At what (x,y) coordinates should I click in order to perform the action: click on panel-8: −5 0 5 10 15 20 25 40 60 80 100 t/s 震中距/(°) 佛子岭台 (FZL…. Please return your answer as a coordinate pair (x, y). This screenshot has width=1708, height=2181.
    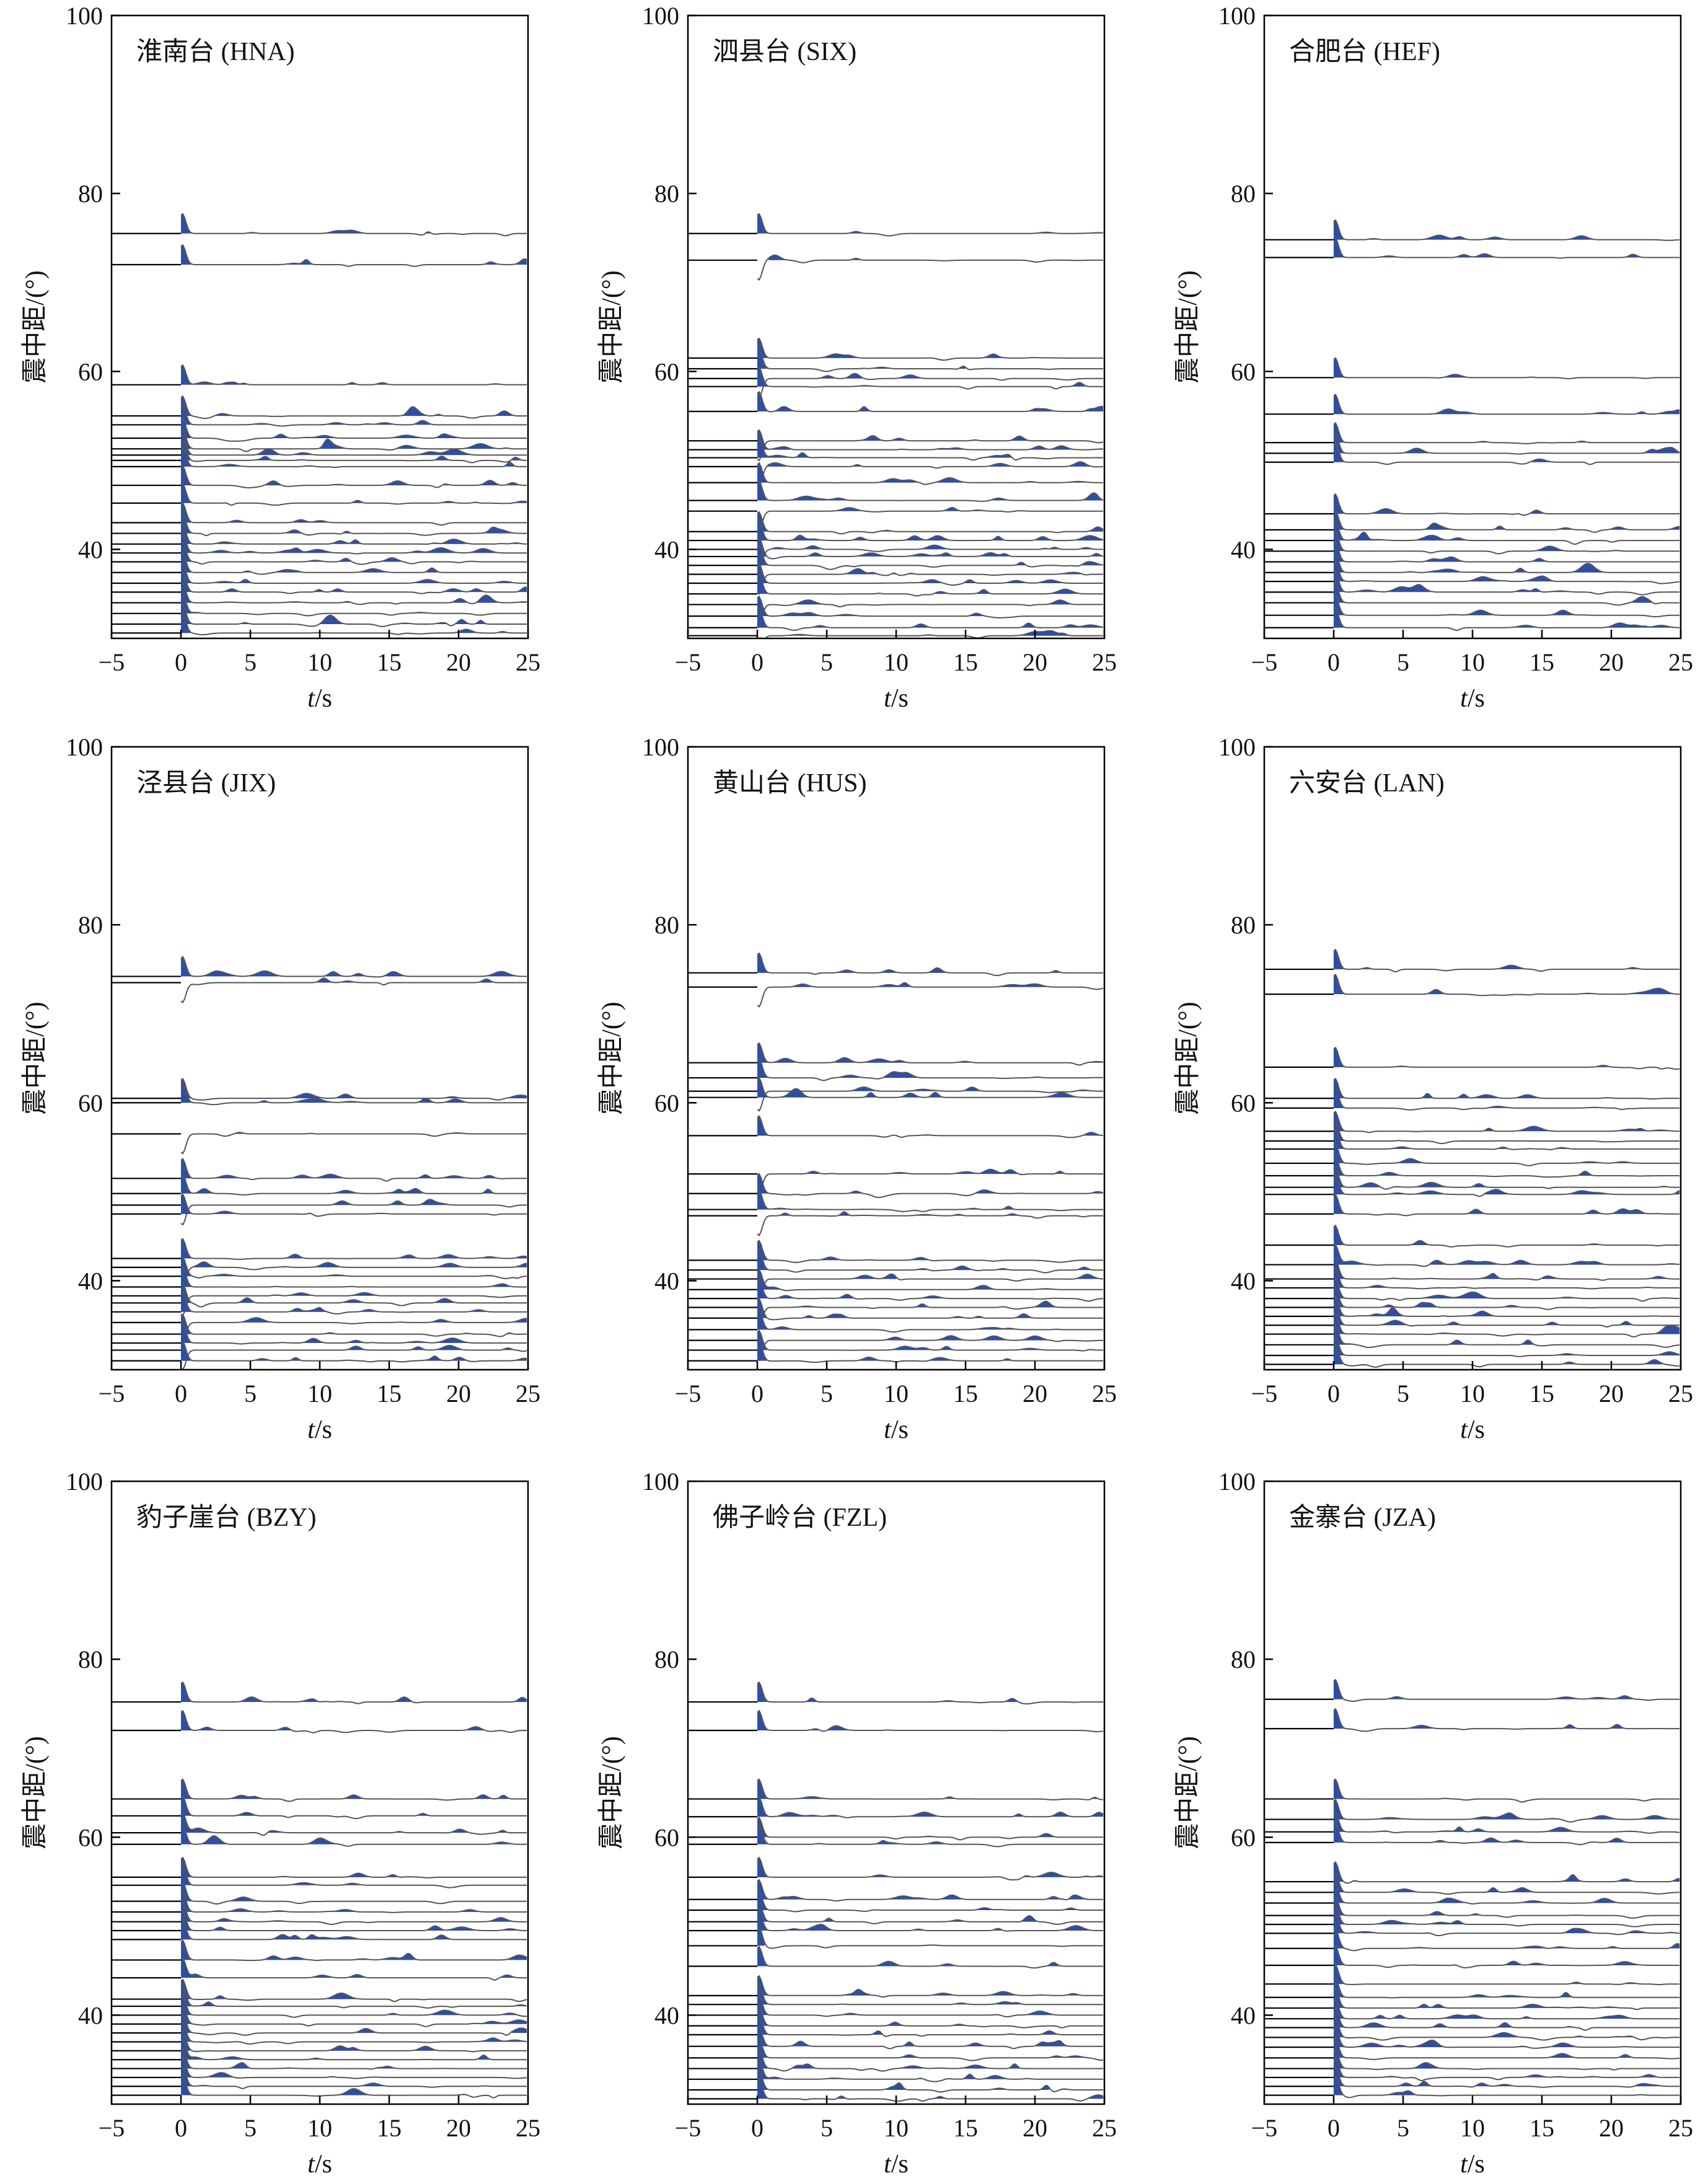
    Looking at the image, I should click on (857, 1823).